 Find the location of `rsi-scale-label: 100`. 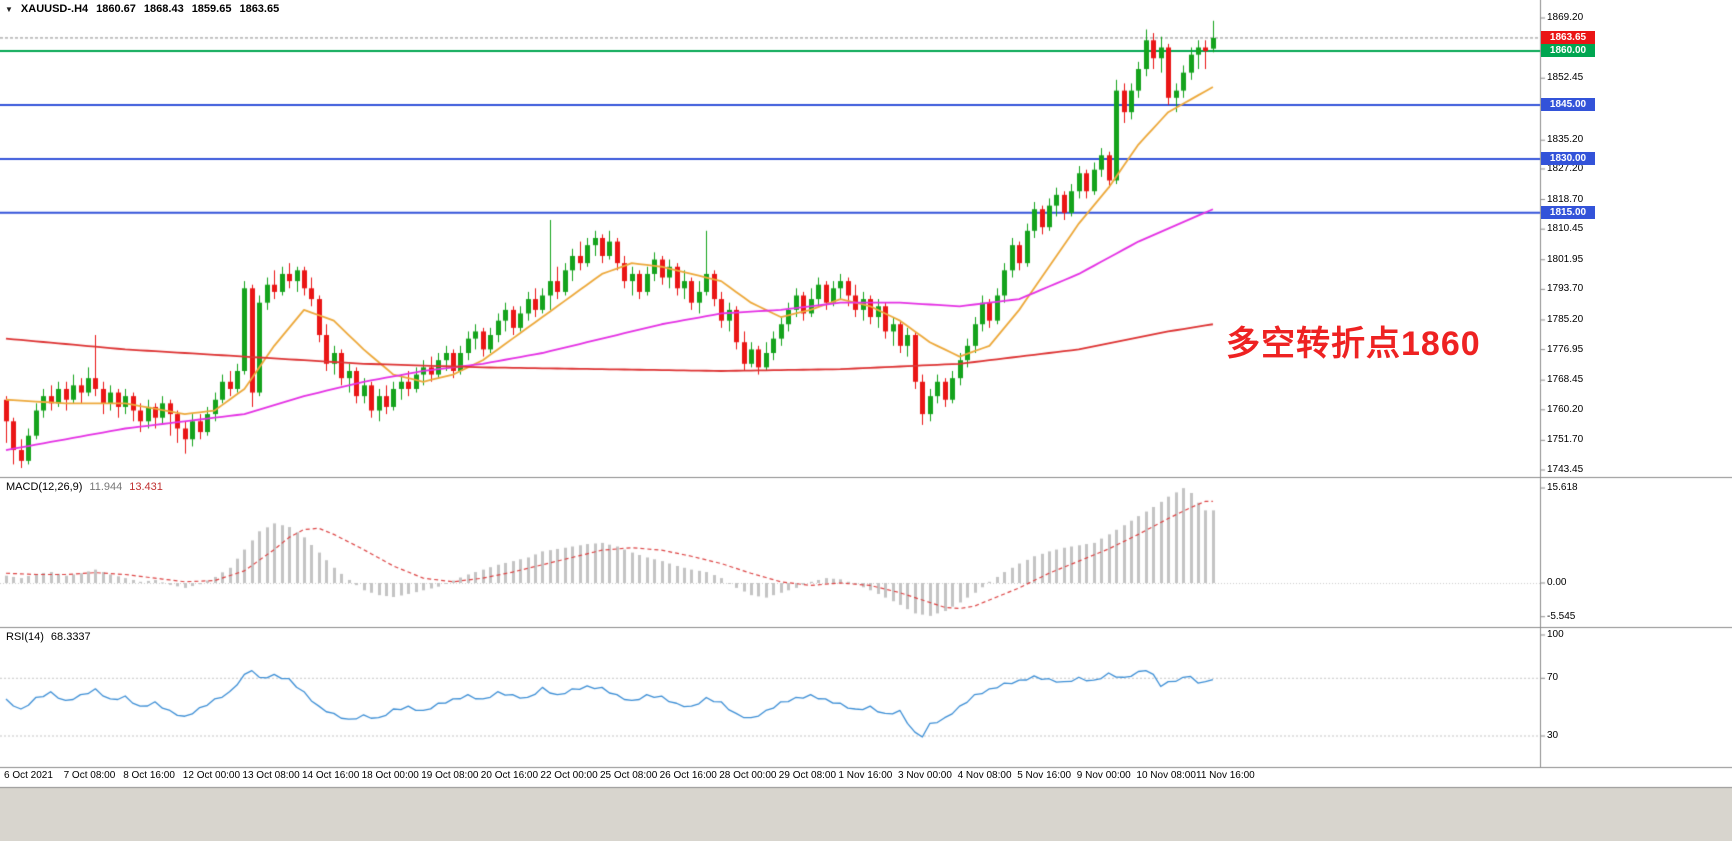

rsi-scale-label: 100 is located at coordinates (1555, 634).